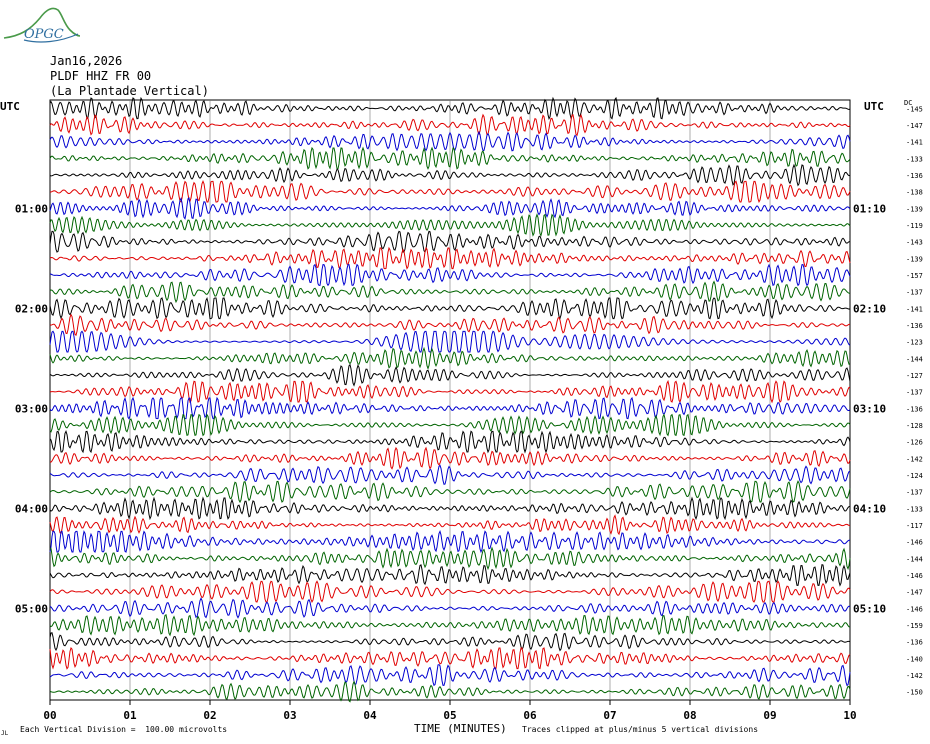  What do you see at coordinates (370, 715) in the screenshot?
I see `x-tick-label: 04` at bounding box center [370, 715].